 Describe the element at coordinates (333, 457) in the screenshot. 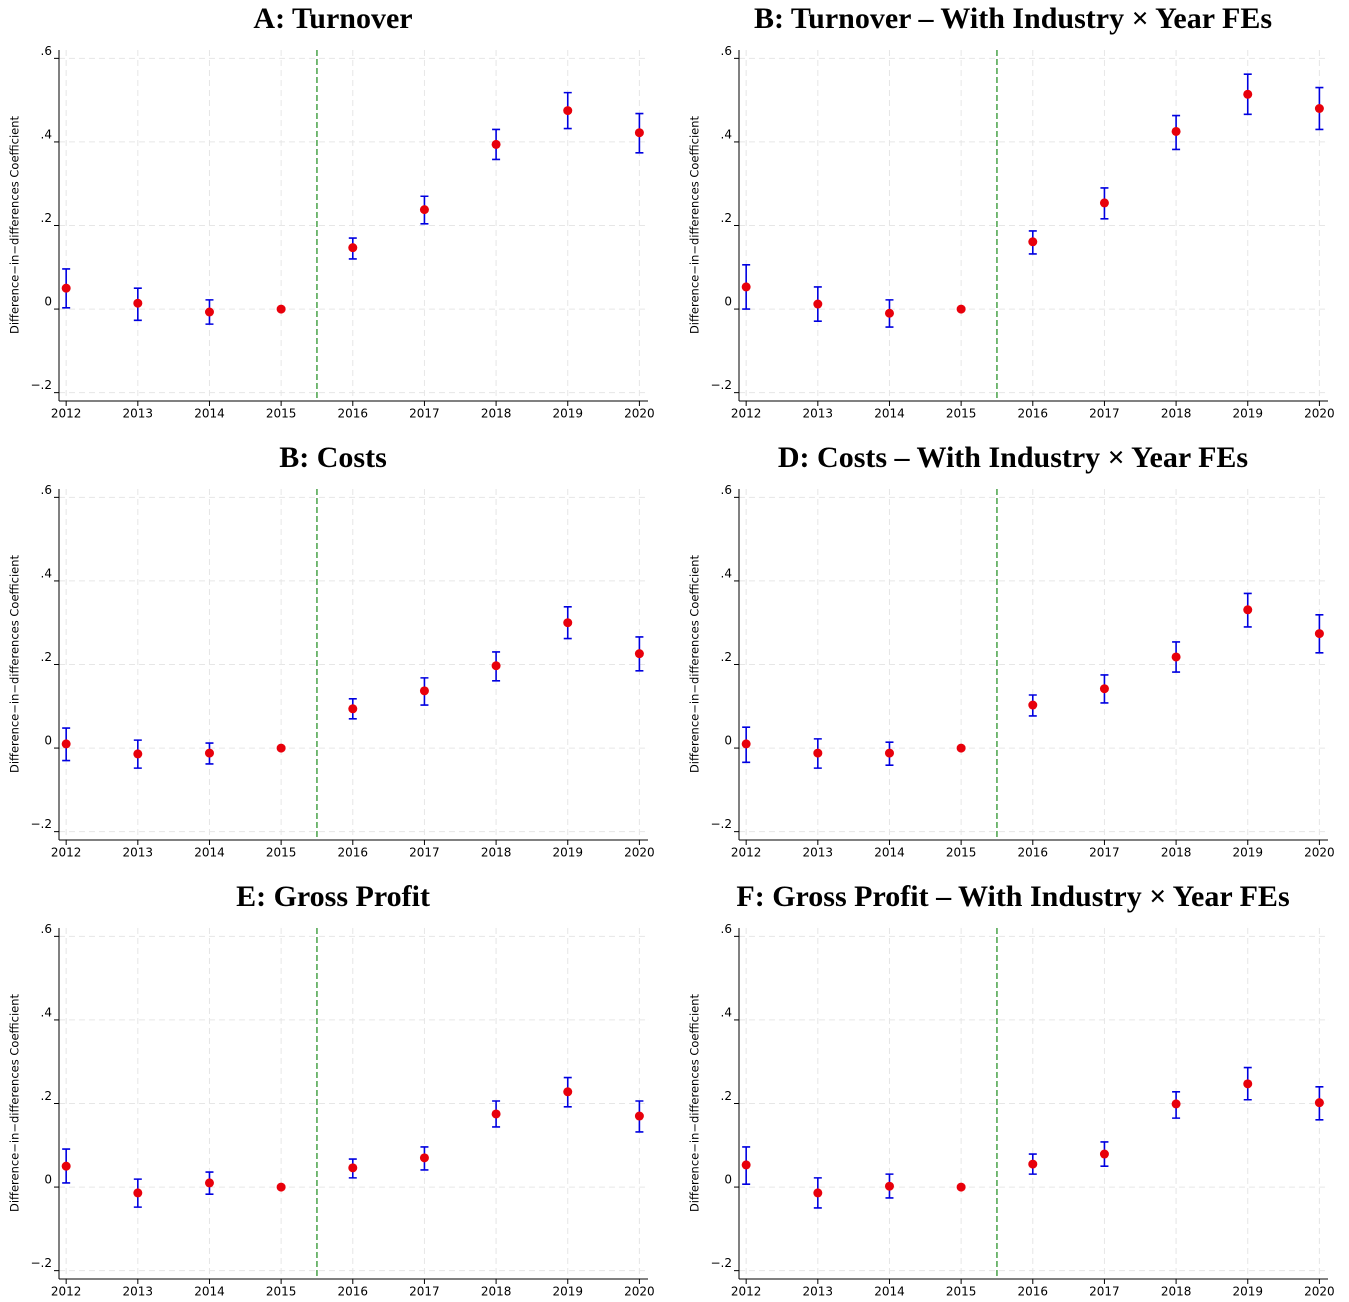

I see `chart-title: B: Costs` at that location.